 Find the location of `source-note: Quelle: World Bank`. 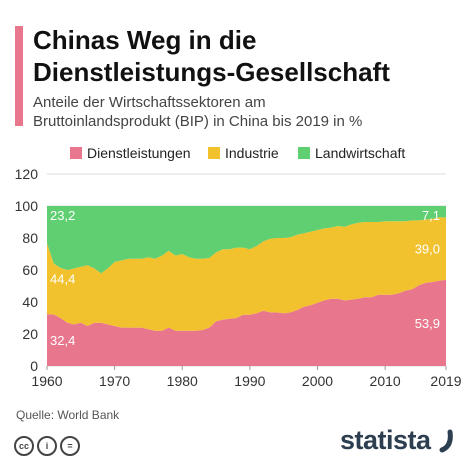

source-note: Quelle: World Bank is located at coordinates (68, 415).